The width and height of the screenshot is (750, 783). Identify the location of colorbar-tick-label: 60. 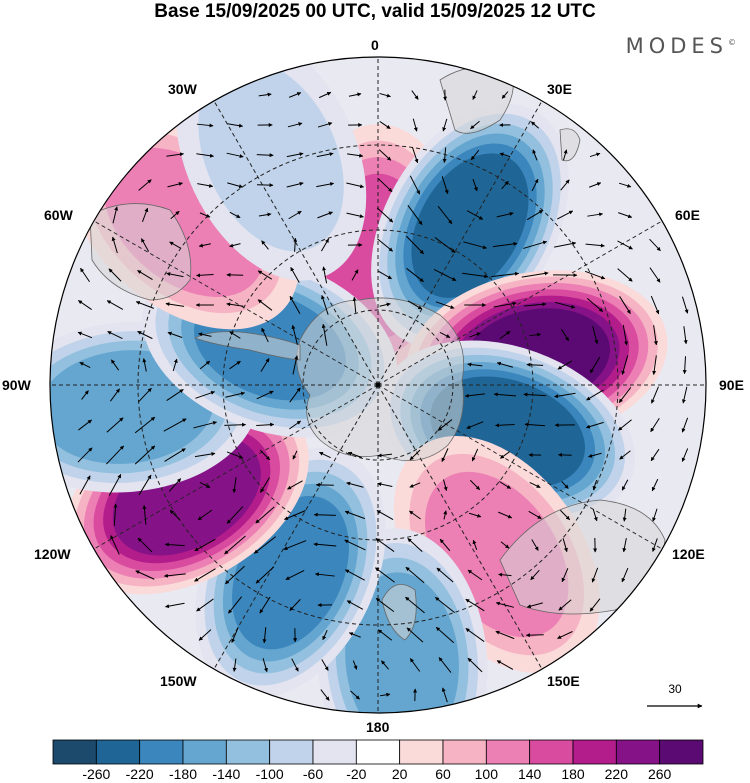
(443, 774).